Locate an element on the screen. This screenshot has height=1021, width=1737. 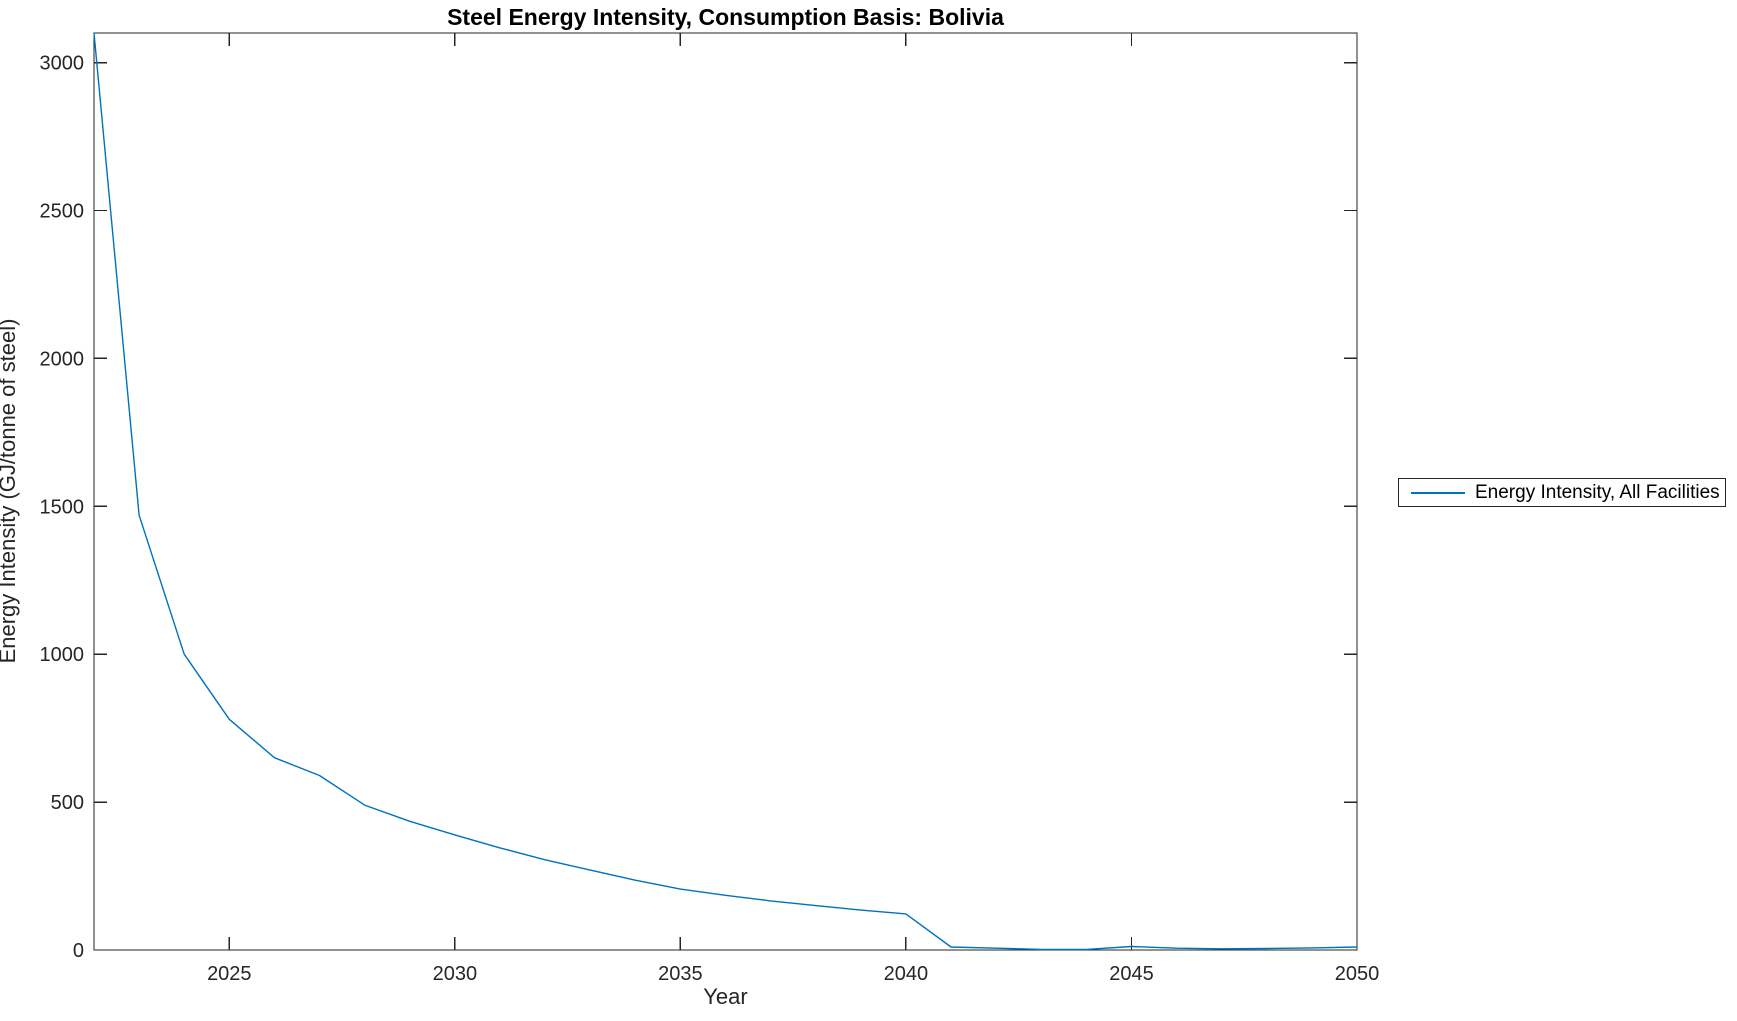
y-axis-label: Energy Intensity (GJ/tonne of steel) is located at coordinates (10, 491).